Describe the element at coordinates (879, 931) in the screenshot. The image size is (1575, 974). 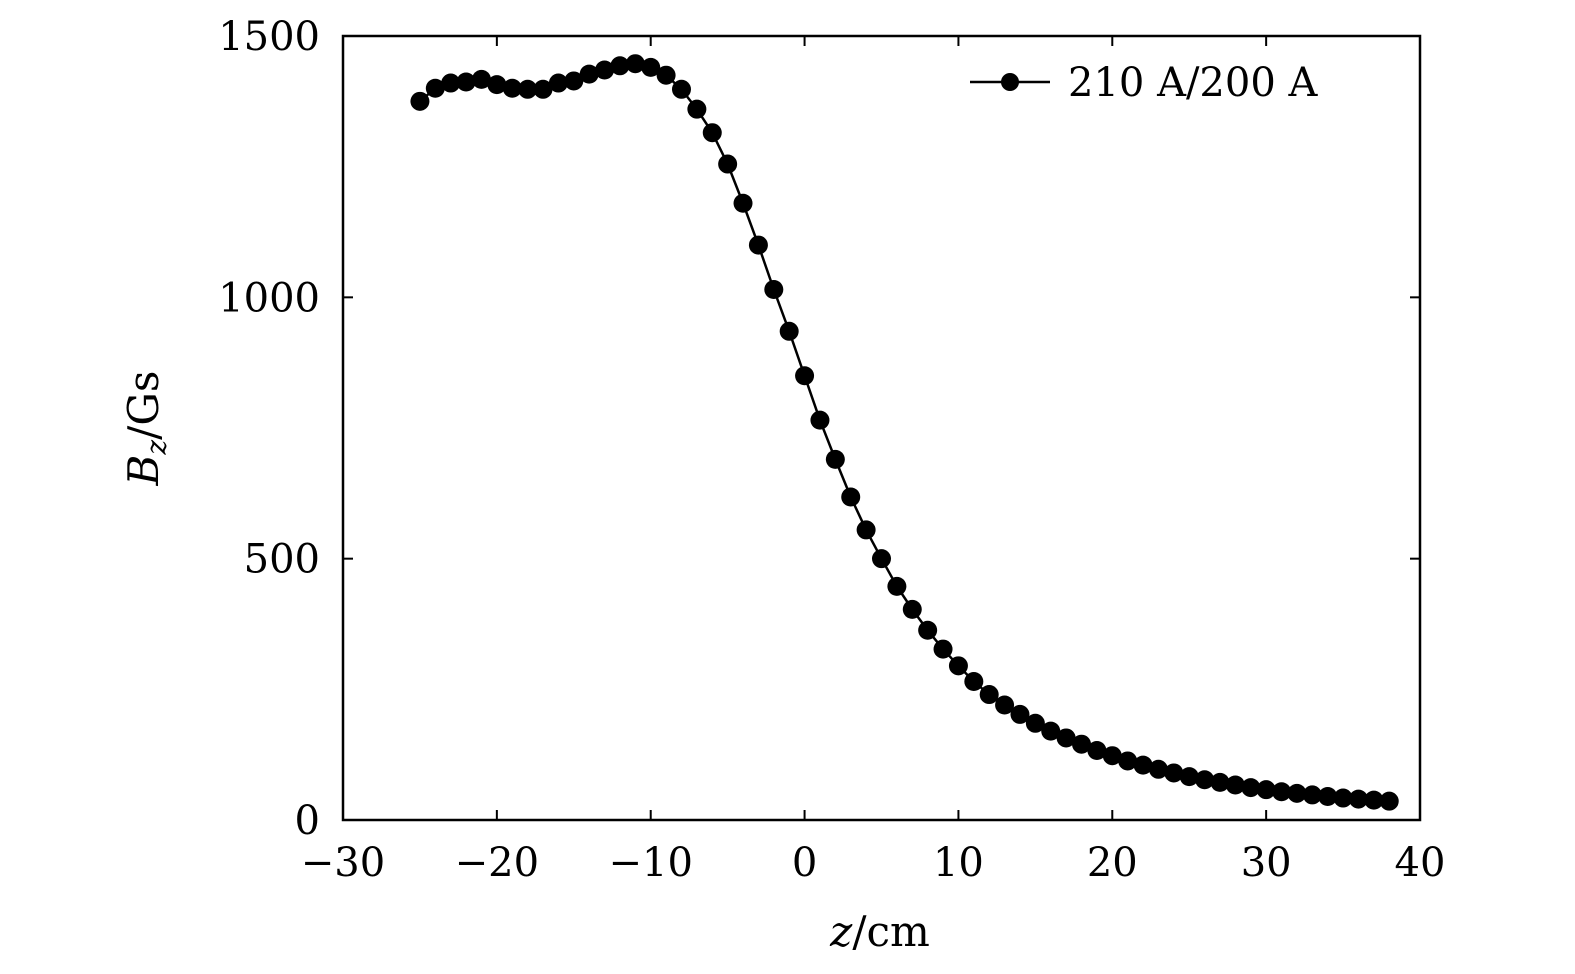
I see `x-axis-label: z/cm` at that location.